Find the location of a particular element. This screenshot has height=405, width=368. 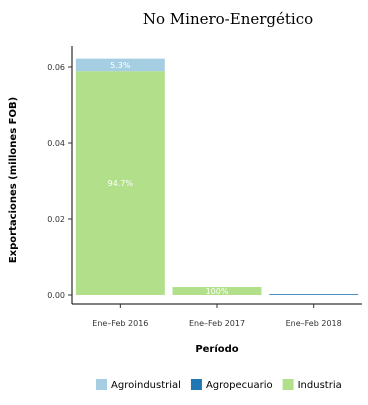

legend-swatch-industria is located at coordinates (288, 384).